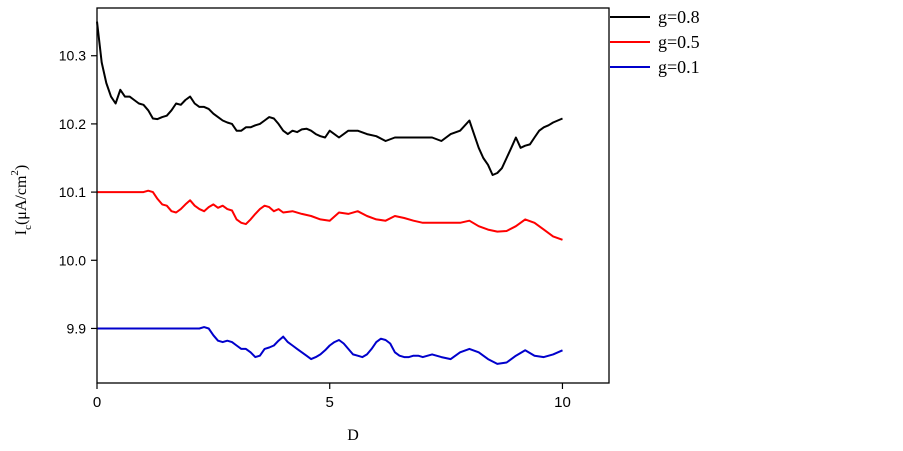 The width and height of the screenshot is (903, 451). What do you see at coordinates (21, 200) in the screenshot?
I see `y-axis-label: Ic(μA/cm2)` at bounding box center [21, 200].